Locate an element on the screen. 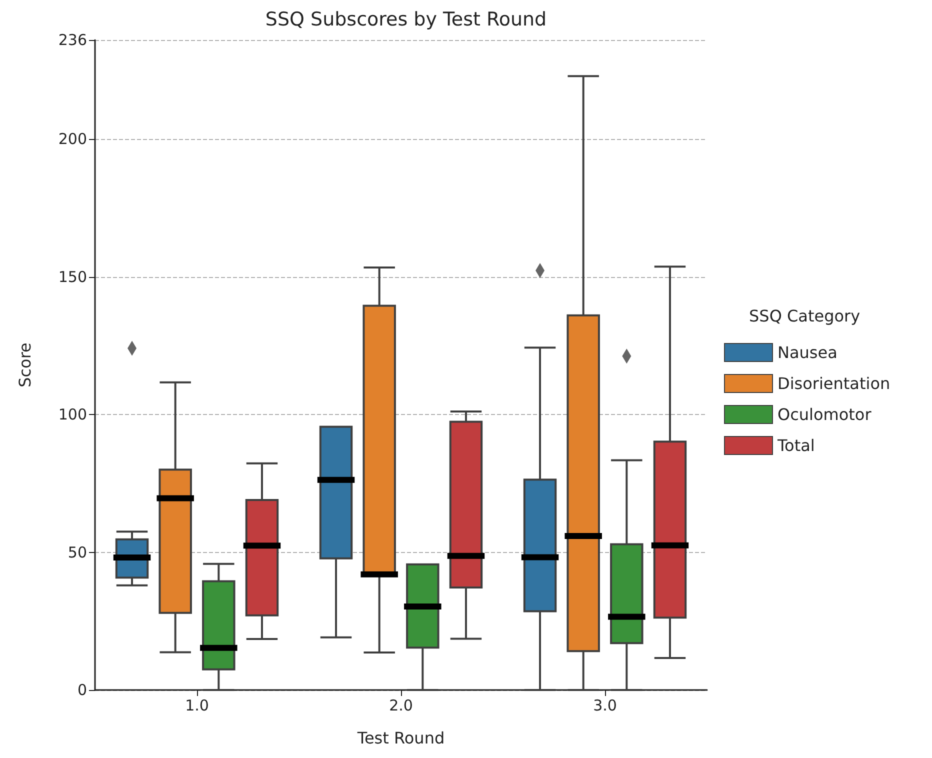 The width and height of the screenshot is (932, 758). y-tick-label: 0 is located at coordinates (82, 690).